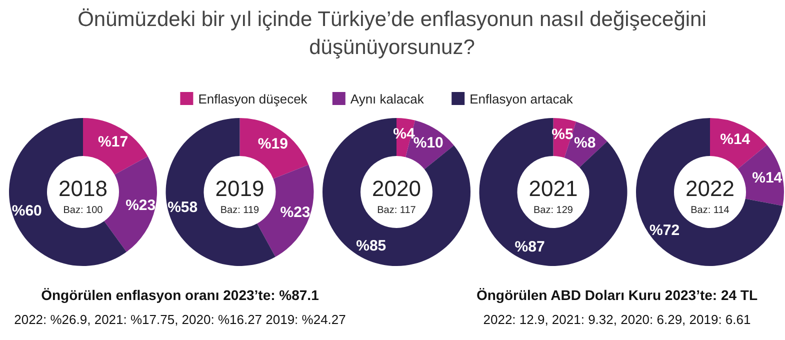  Describe the element at coordinates (710, 188) in the screenshot. I see `text: 2022` at that location.